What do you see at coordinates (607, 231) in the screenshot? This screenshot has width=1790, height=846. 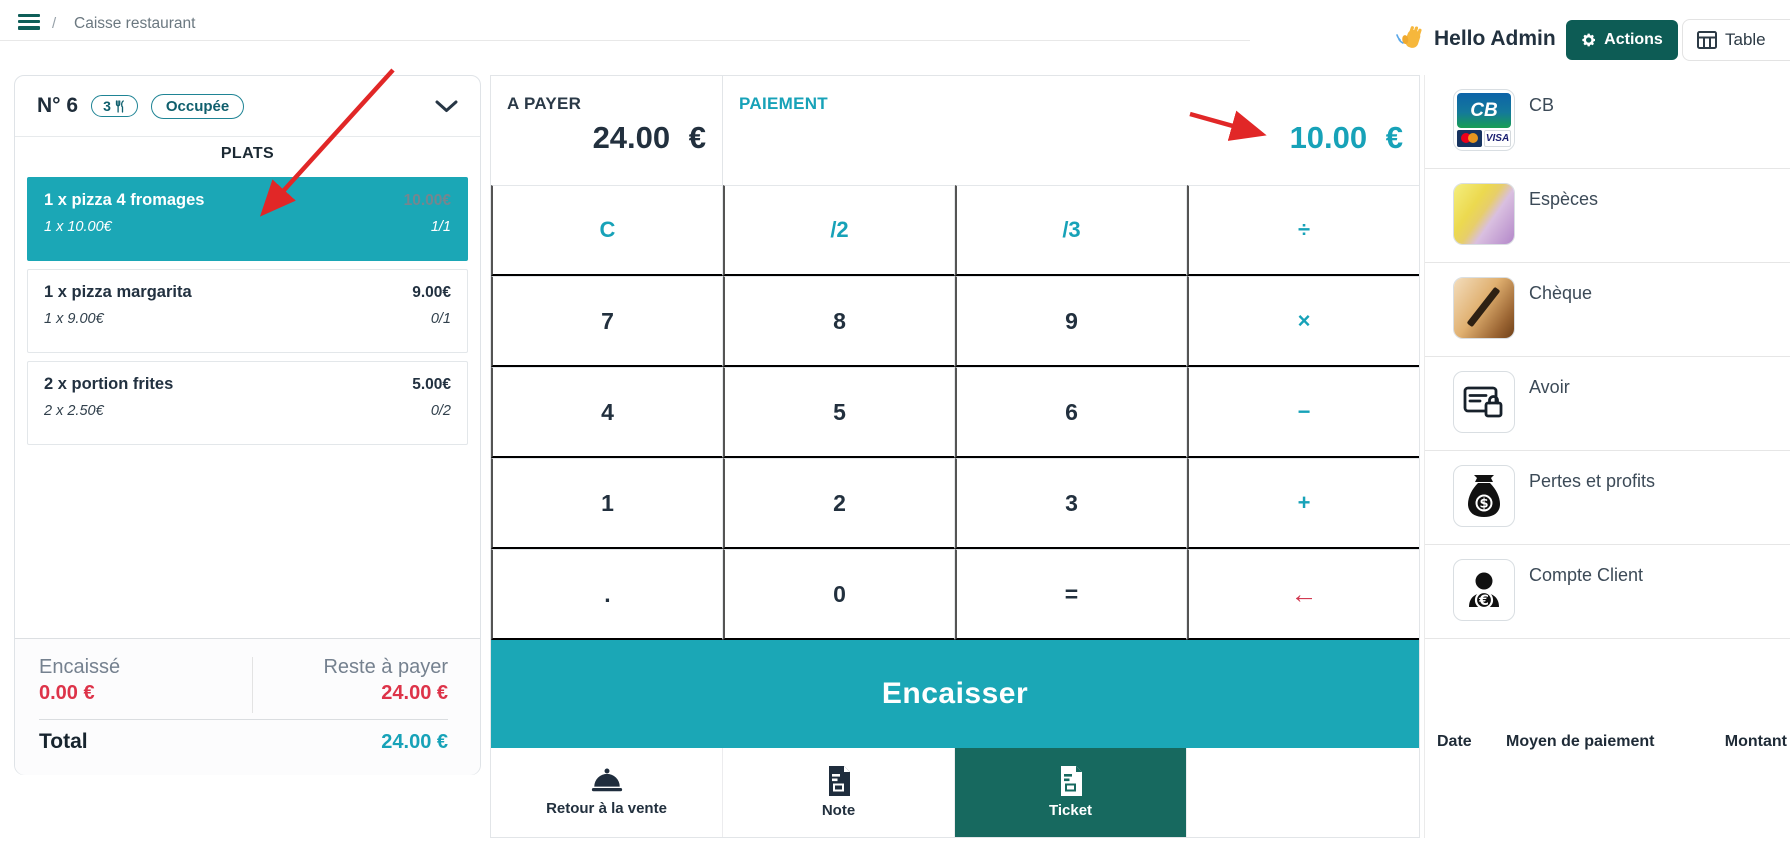 I see `key-clear: C` at bounding box center [607, 231].